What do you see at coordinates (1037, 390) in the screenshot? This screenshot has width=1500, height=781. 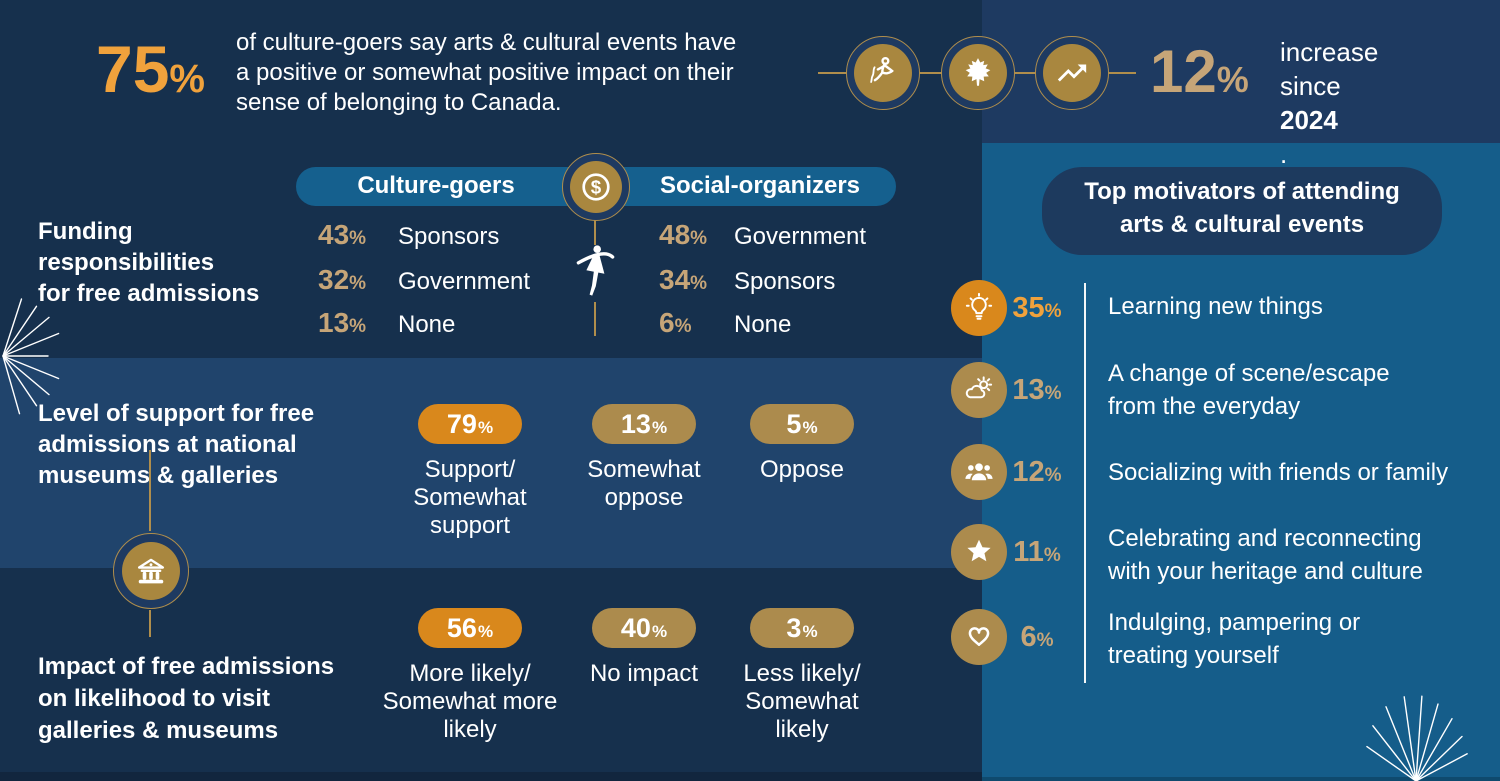 I see `motivator-value: 13%` at bounding box center [1037, 390].